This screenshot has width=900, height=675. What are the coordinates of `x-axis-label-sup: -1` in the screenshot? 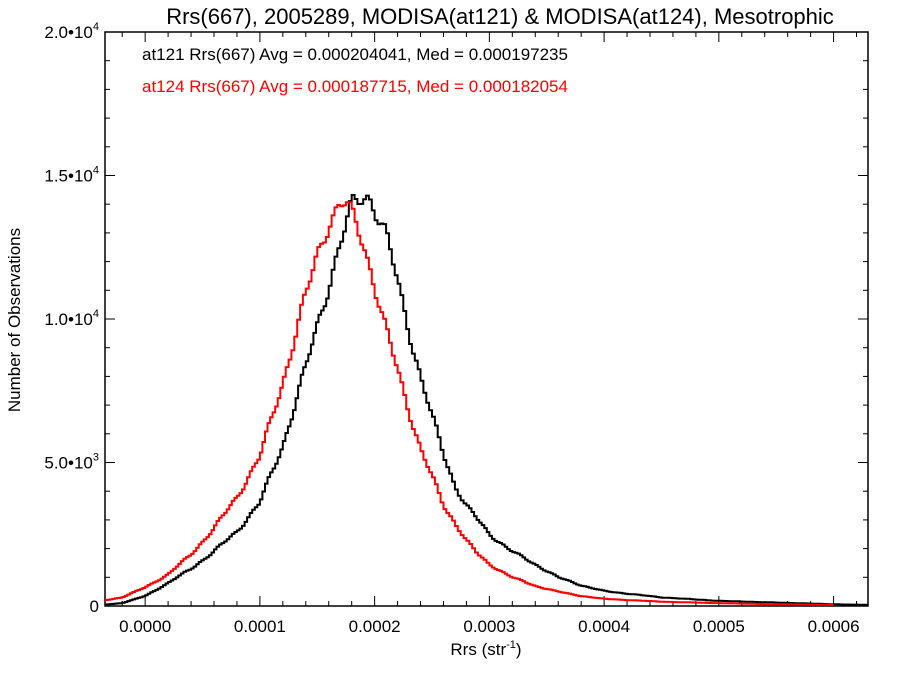 It's located at (511, 645).